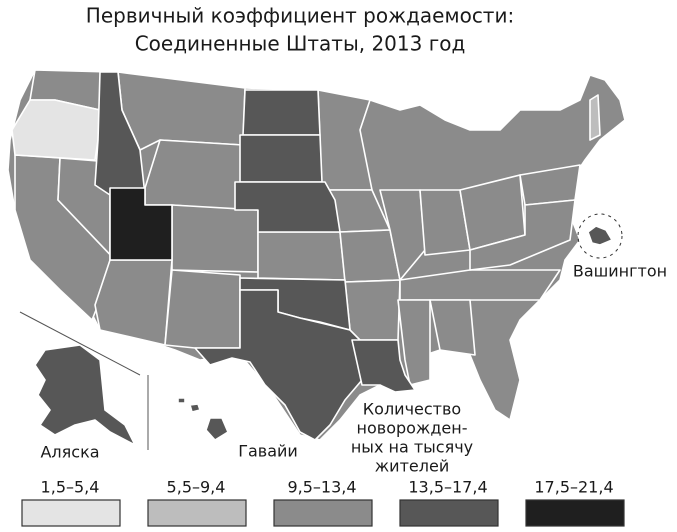  I want to click on dc-inset, so click(600, 236).